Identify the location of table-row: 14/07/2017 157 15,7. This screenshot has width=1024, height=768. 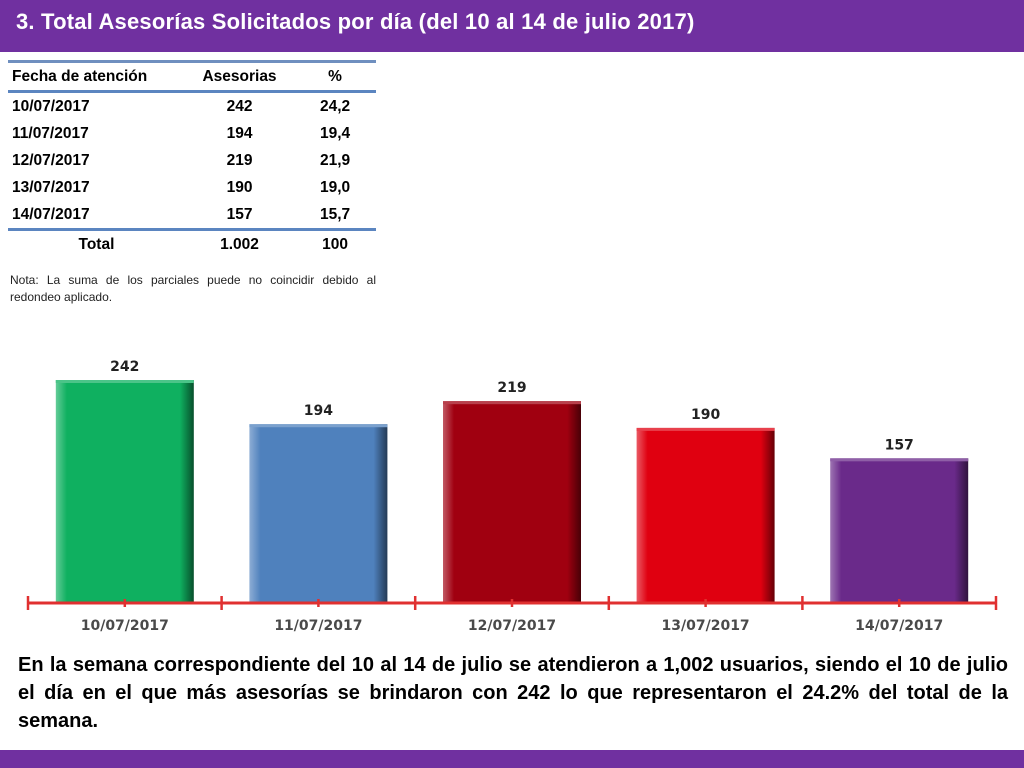
(192, 215).